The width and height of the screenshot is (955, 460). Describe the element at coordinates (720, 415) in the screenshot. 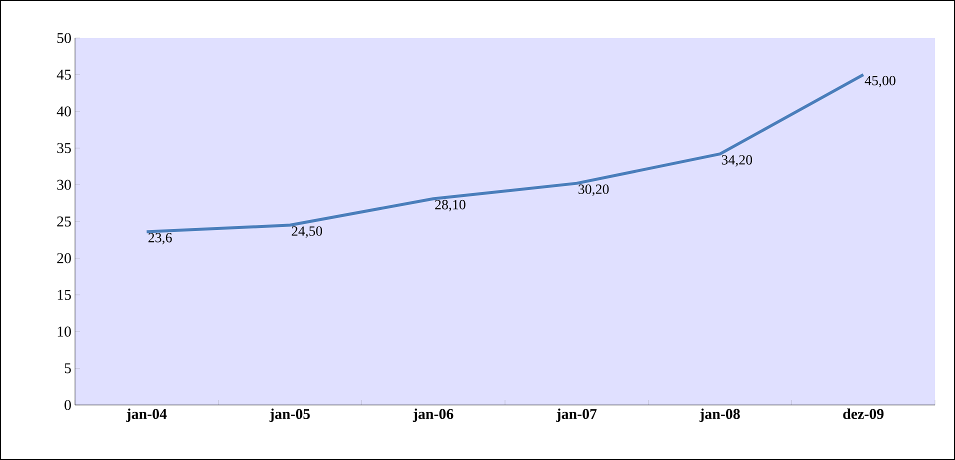

I see `x-tick-label: jan-08` at that location.